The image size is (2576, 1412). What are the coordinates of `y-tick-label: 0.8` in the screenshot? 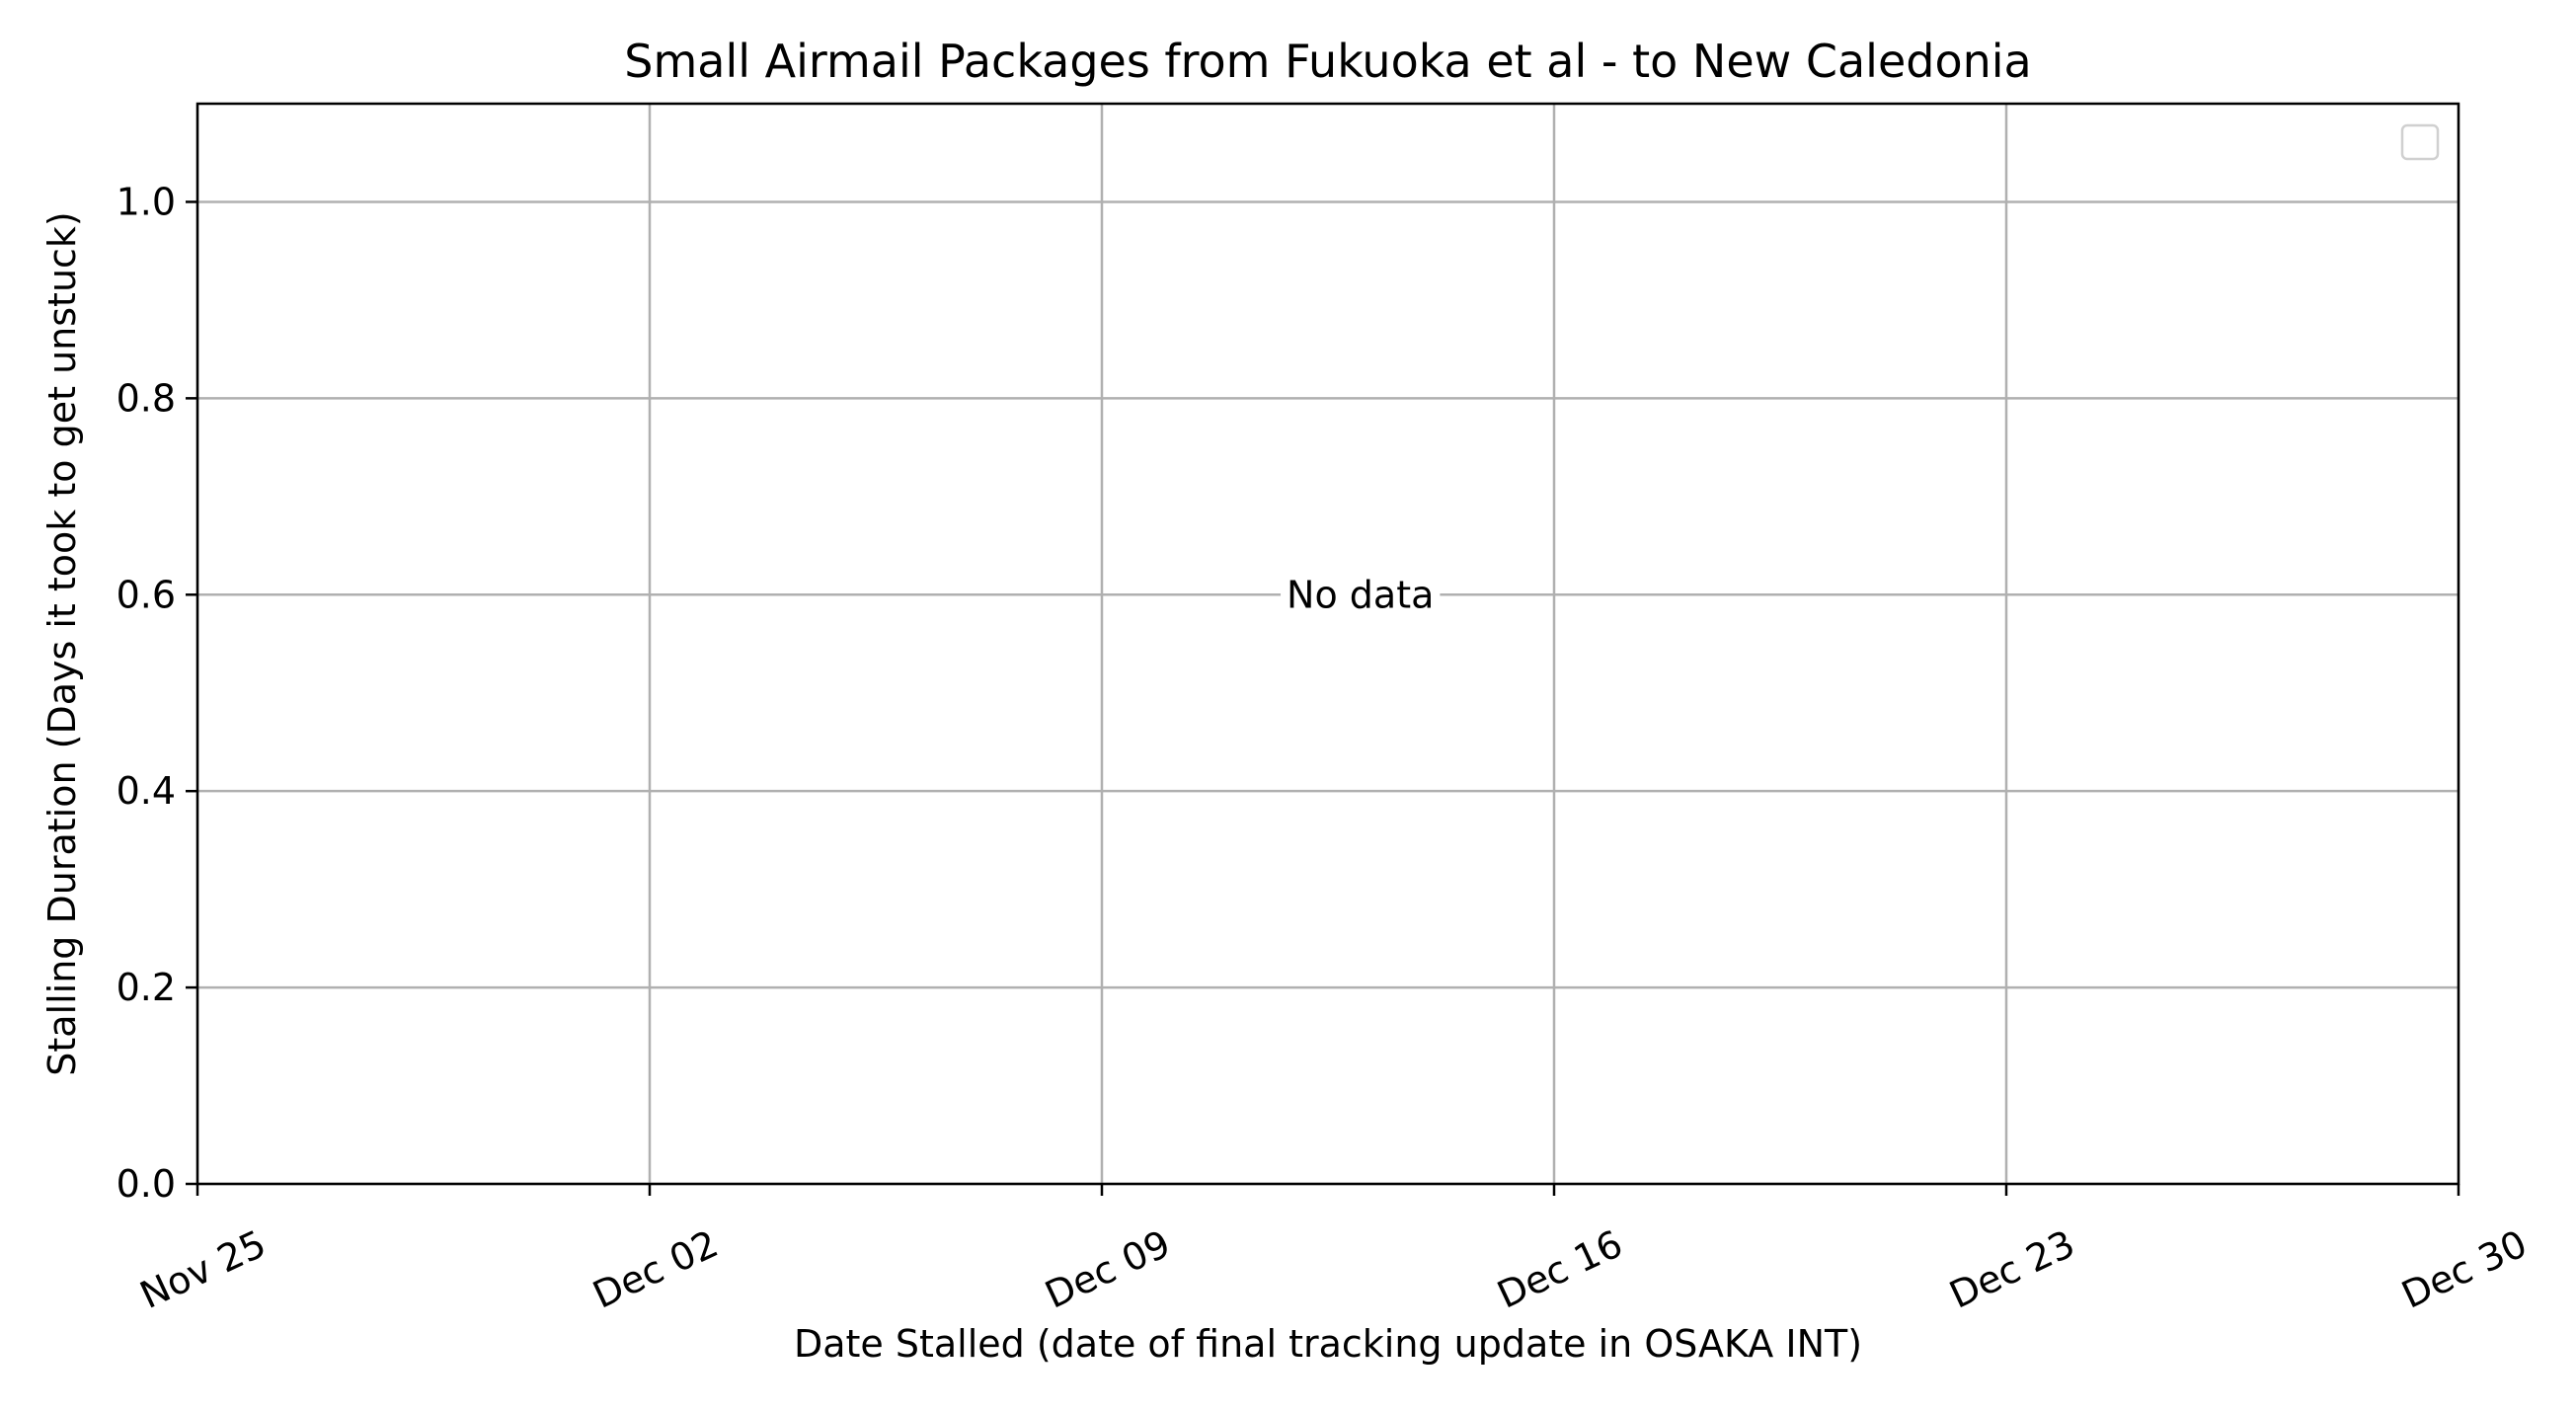 It's located at (146, 398).